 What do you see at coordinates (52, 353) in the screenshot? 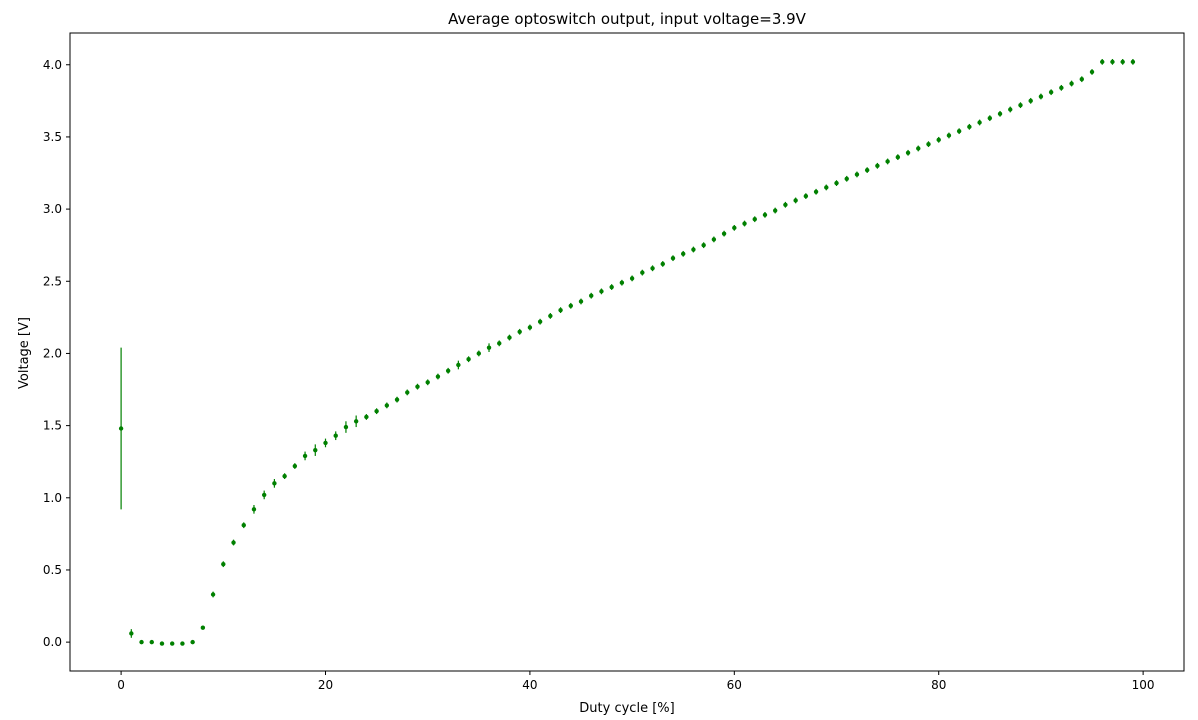
I see `y-tick-label: 2.0` at bounding box center [52, 353].